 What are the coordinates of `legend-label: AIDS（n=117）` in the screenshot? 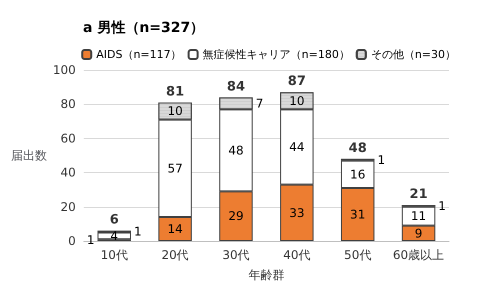 It's located at (139, 54).